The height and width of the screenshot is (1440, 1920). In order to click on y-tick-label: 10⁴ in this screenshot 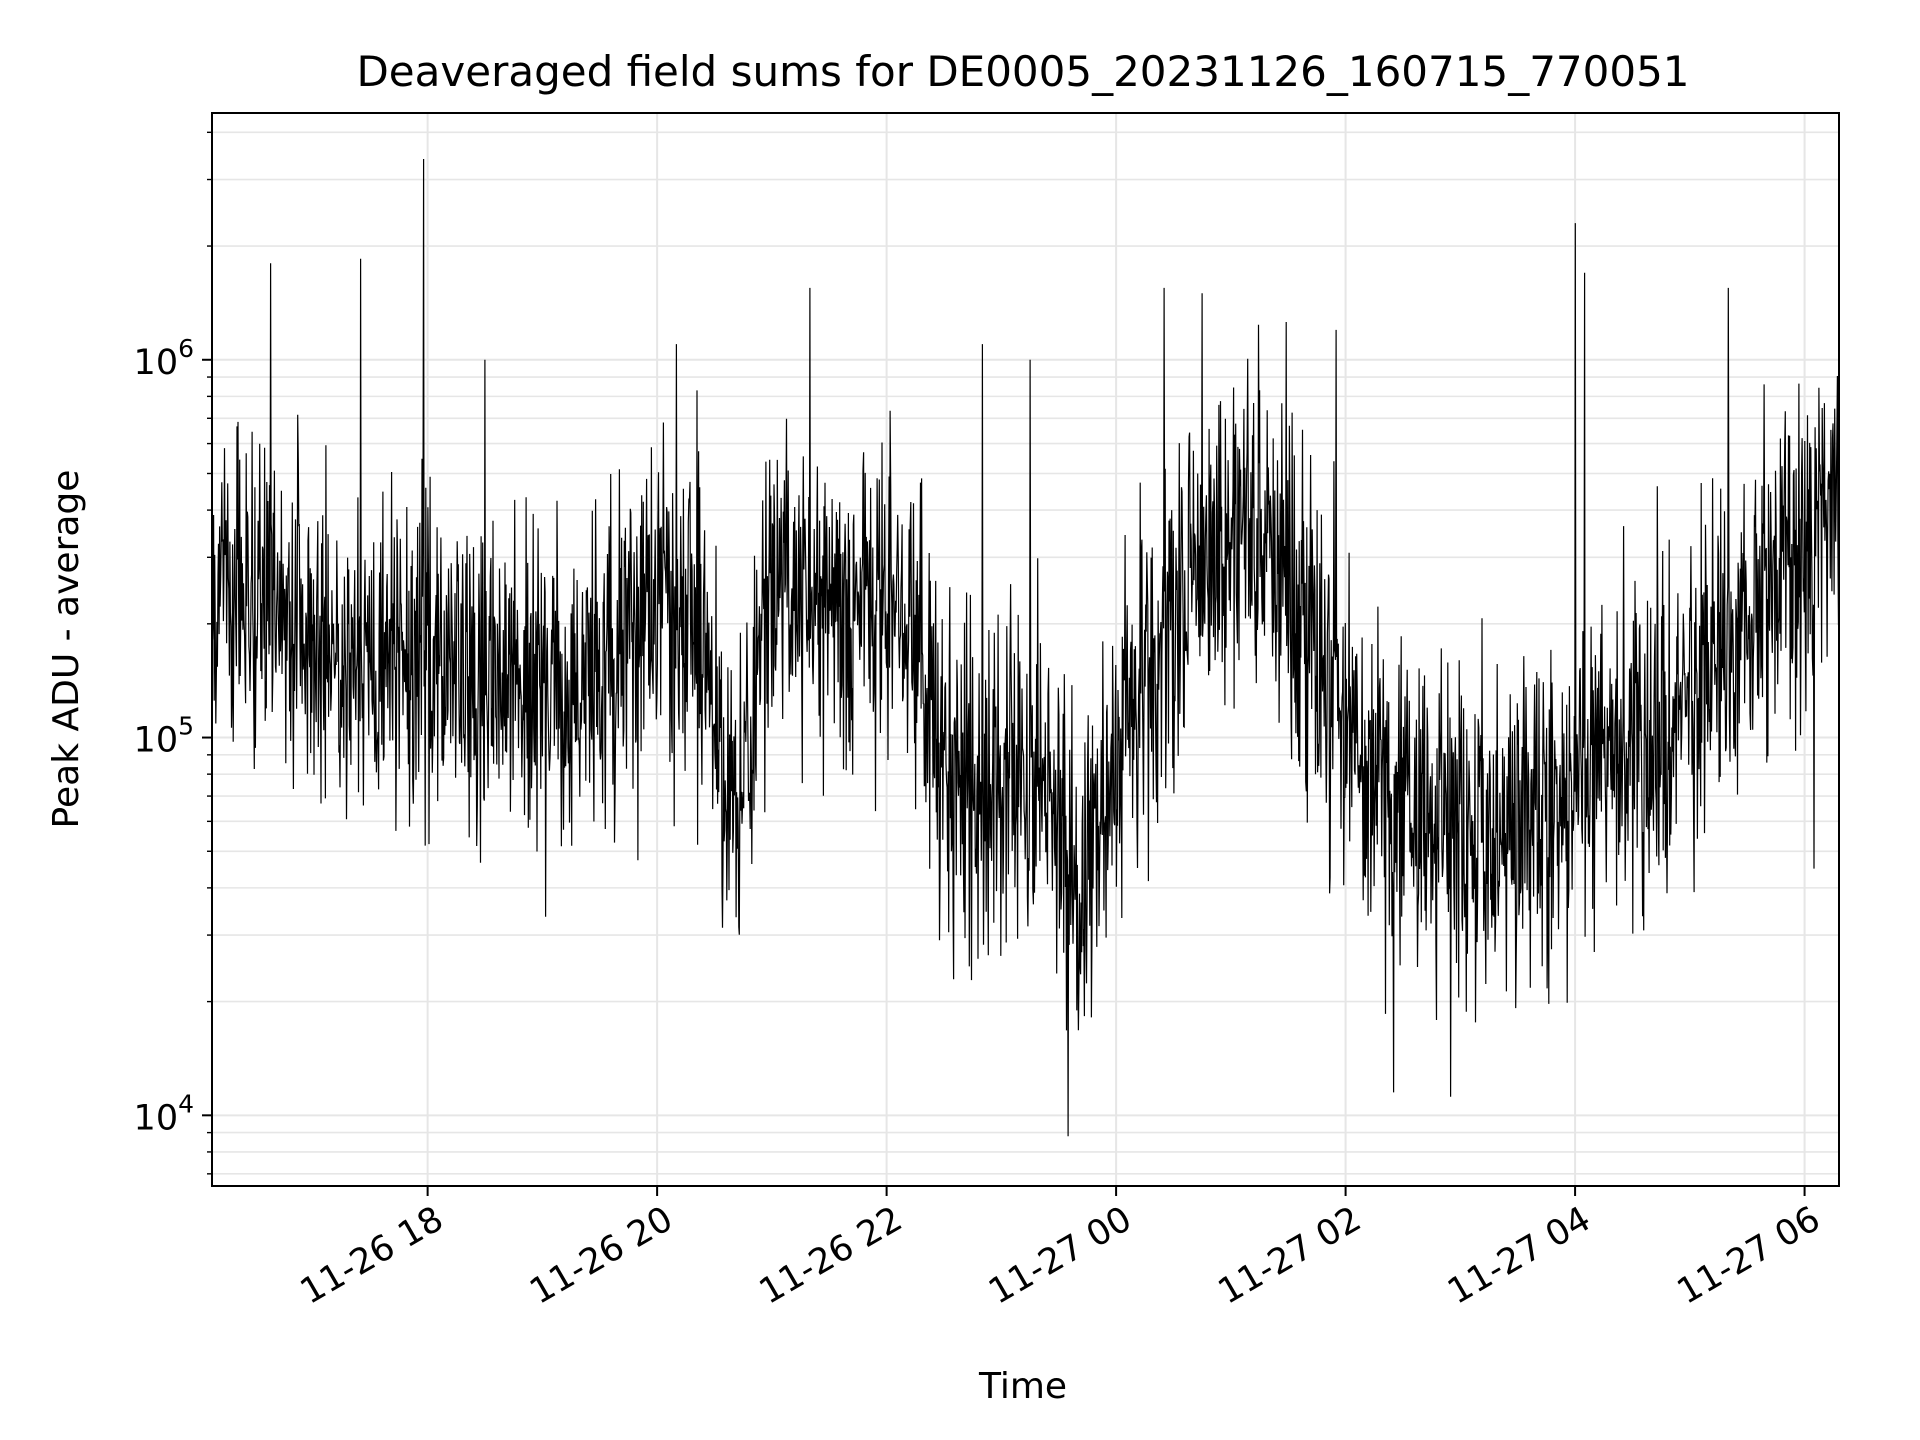, I will do `click(164, 1113)`.